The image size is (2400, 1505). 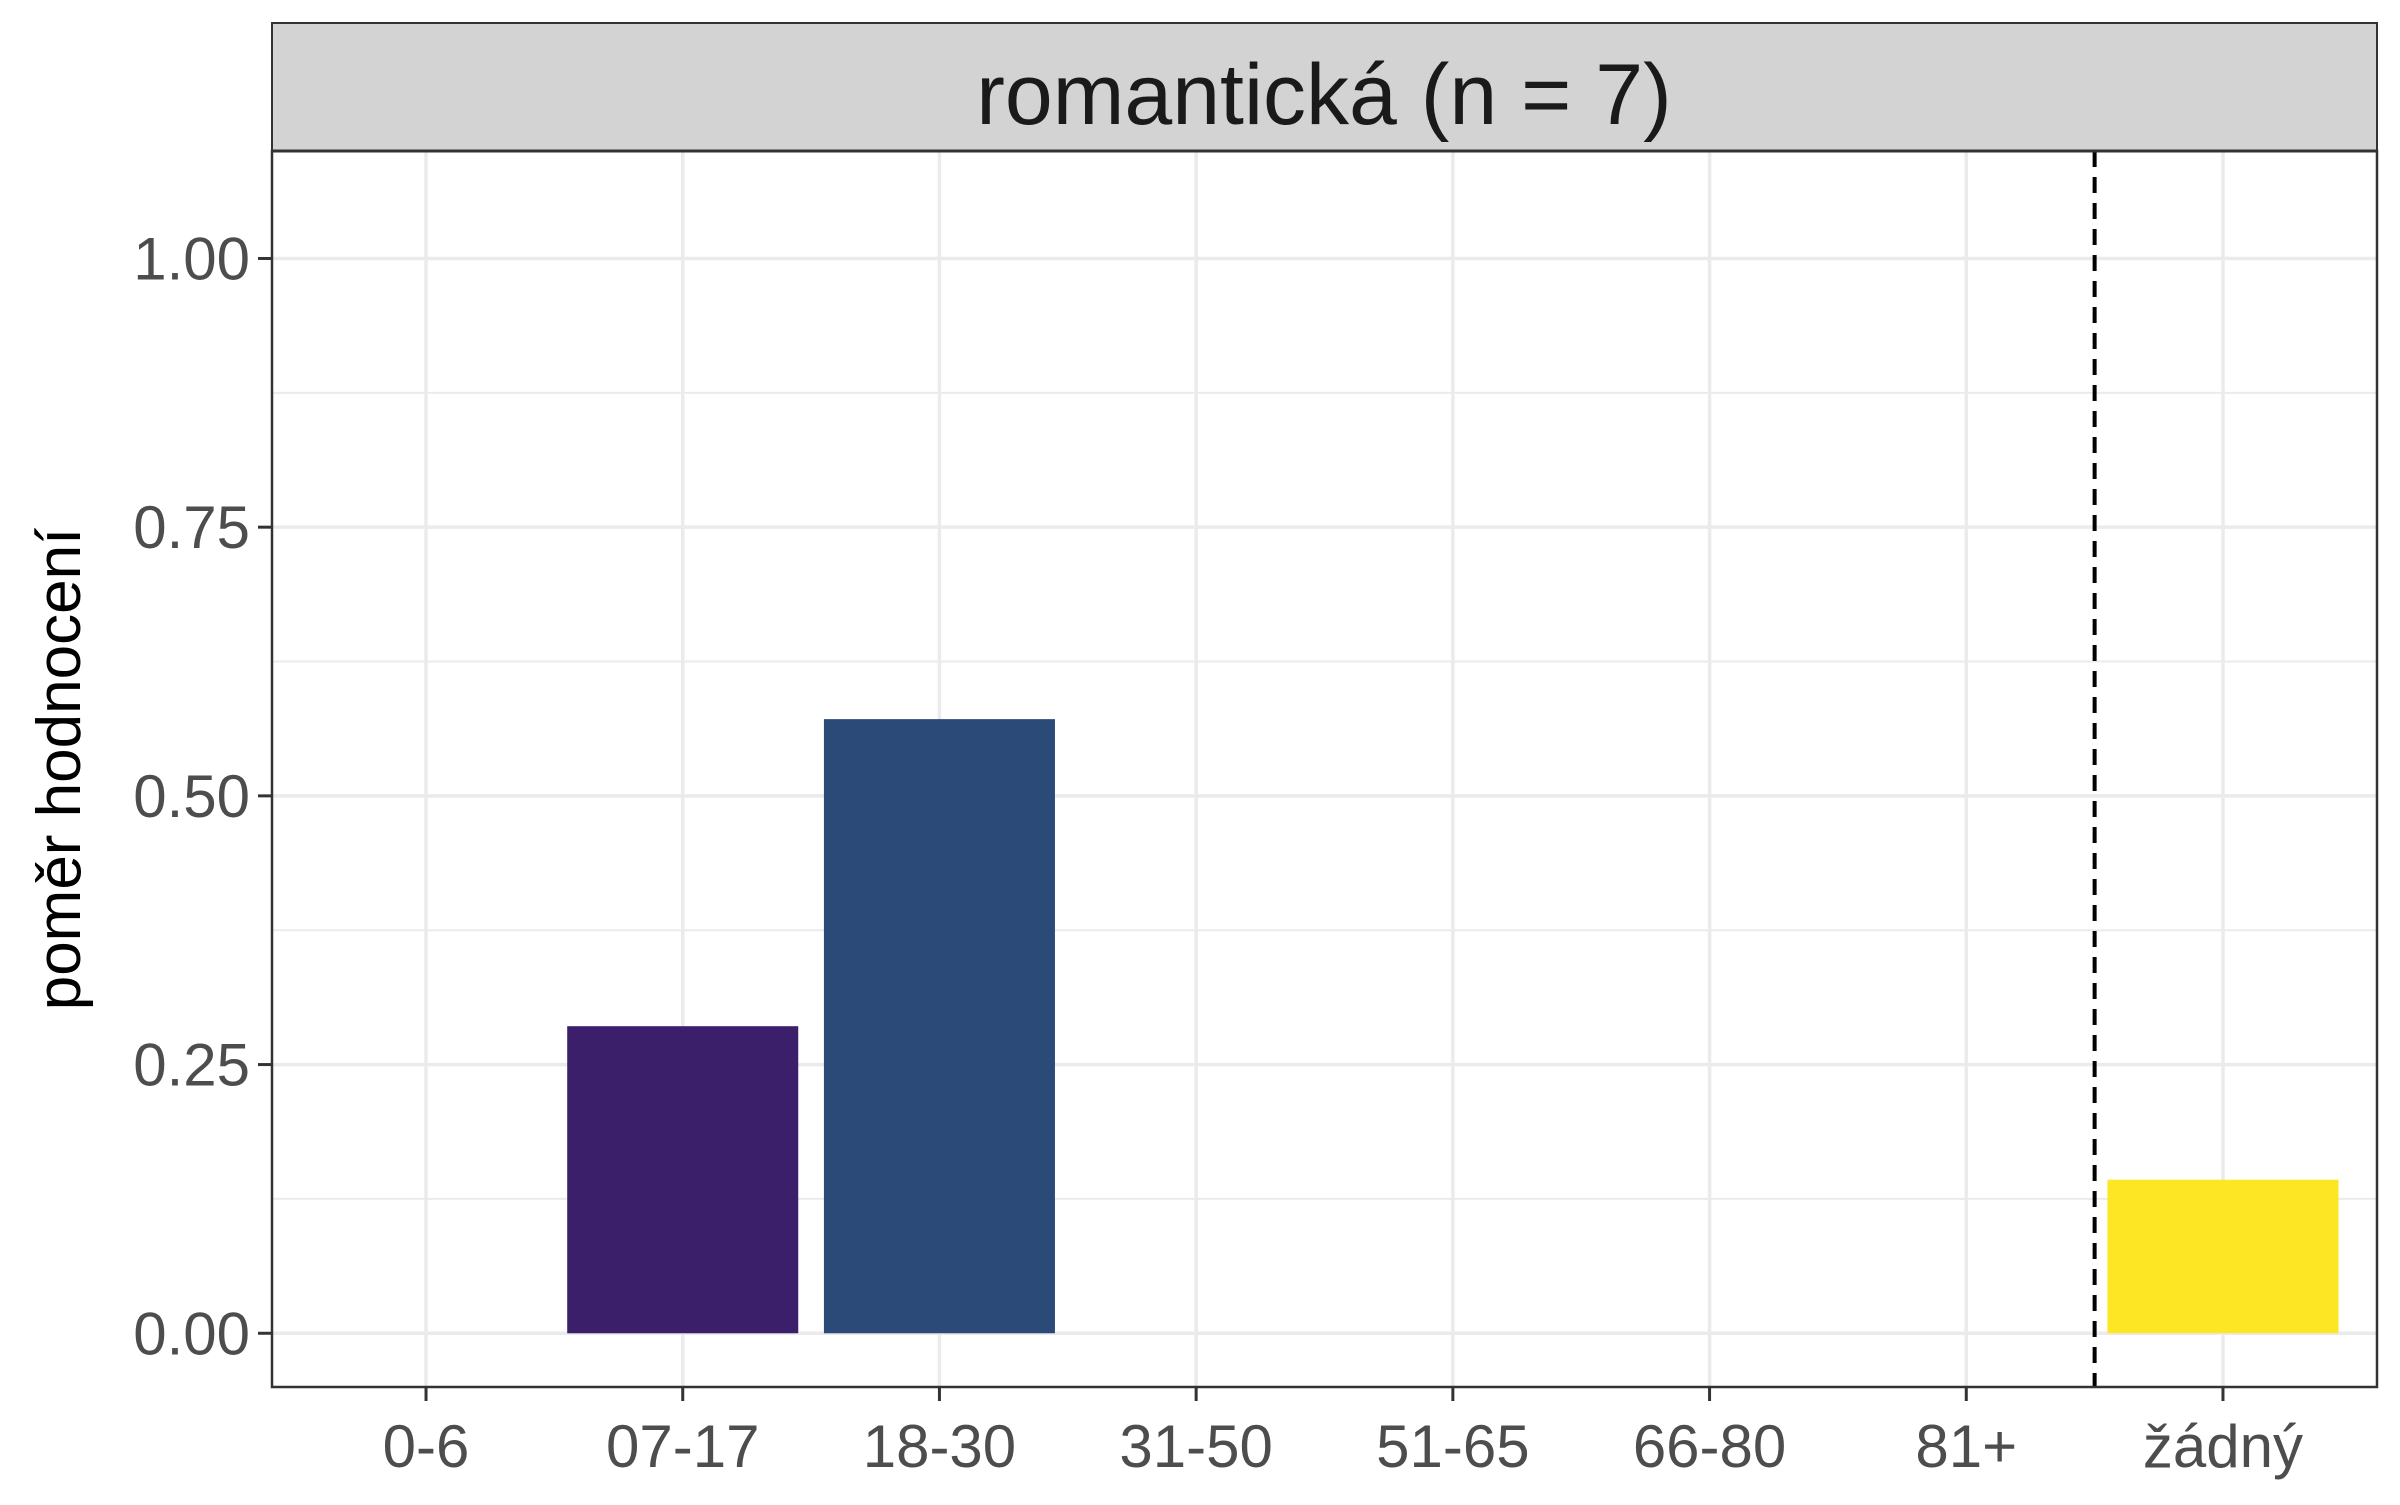 What do you see at coordinates (2223, 1446) in the screenshot?
I see `x-tick-label: žádný` at bounding box center [2223, 1446].